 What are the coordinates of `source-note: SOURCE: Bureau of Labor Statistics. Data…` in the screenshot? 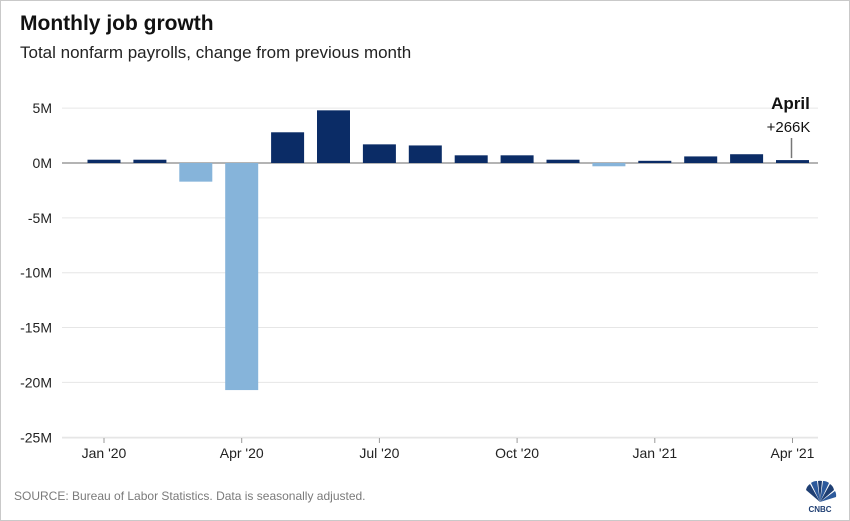 It's located at (190, 496).